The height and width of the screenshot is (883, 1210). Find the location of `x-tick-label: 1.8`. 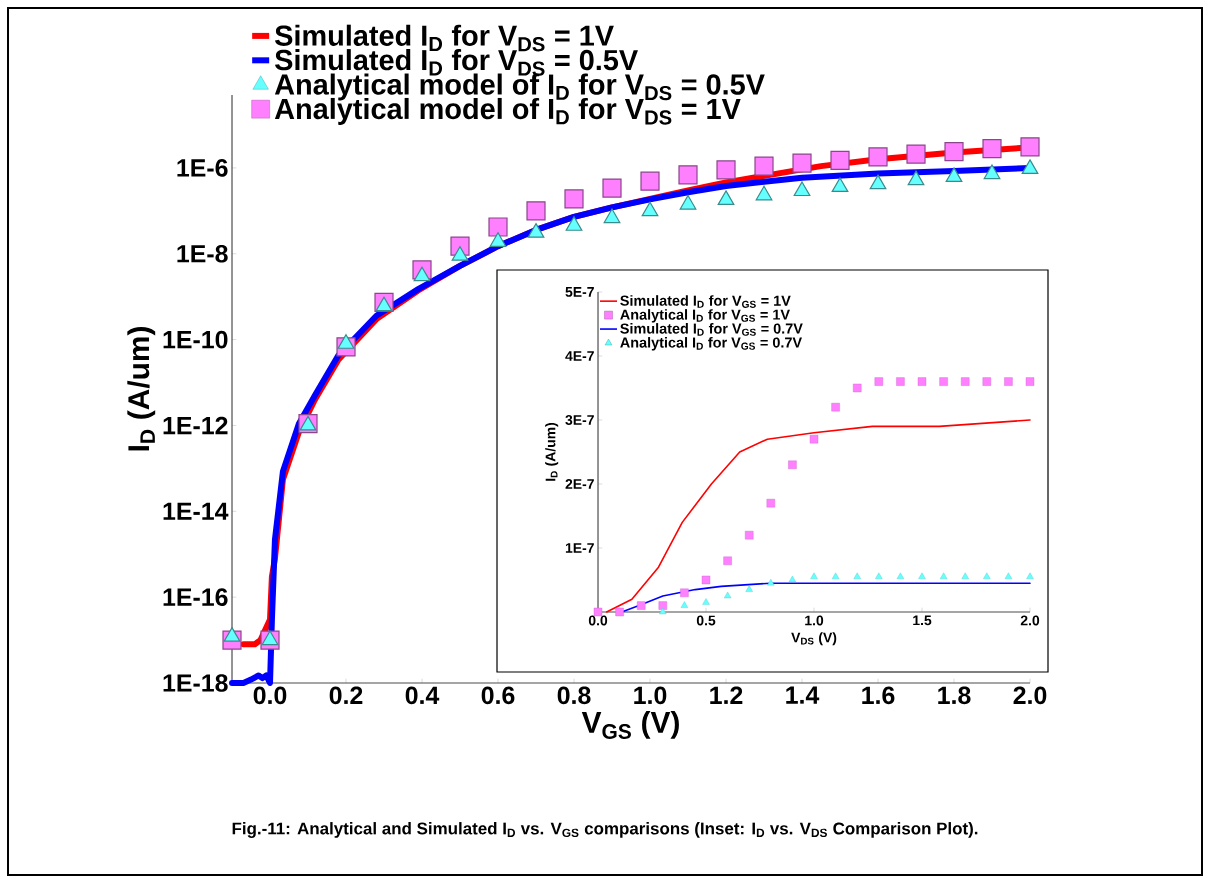

x-tick-label: 1.8 is located at coordinates (954, 695).